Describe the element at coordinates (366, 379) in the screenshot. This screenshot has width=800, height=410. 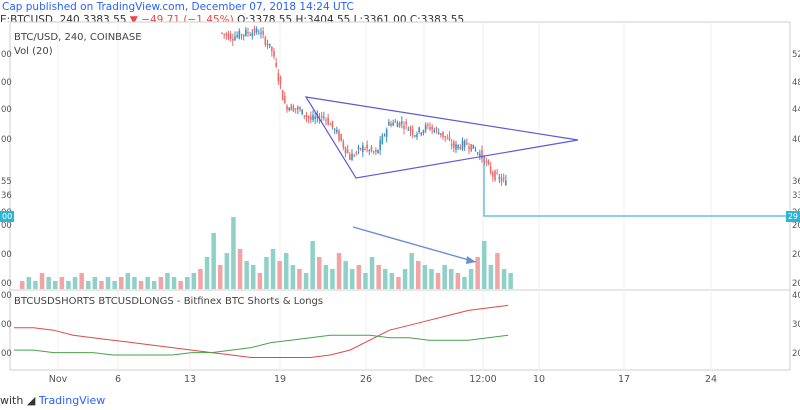
I see `x-tick-label: 26` at that location.